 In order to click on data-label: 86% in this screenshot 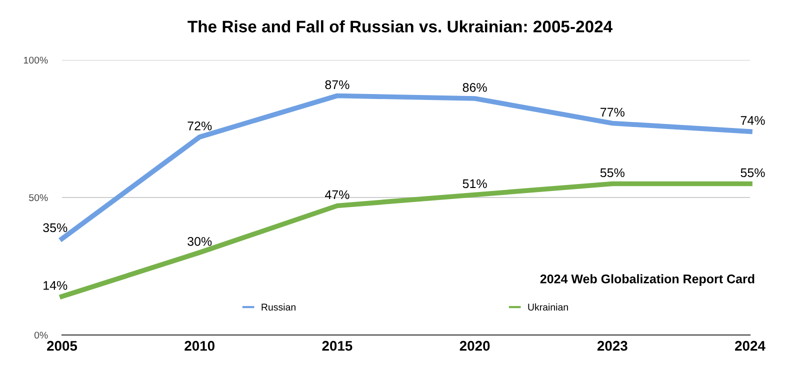, I will do `click(474, 87)`.